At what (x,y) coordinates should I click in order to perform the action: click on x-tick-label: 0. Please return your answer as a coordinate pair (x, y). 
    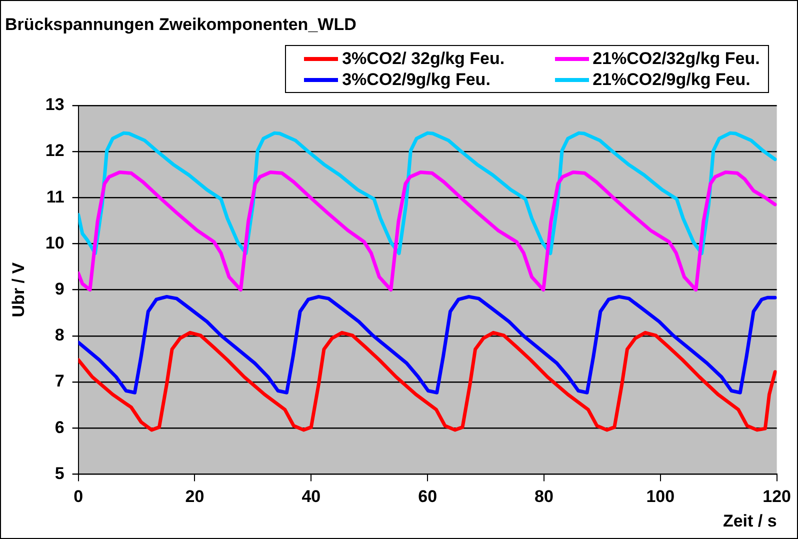
    Looking at the image, I should click on (79, 496).